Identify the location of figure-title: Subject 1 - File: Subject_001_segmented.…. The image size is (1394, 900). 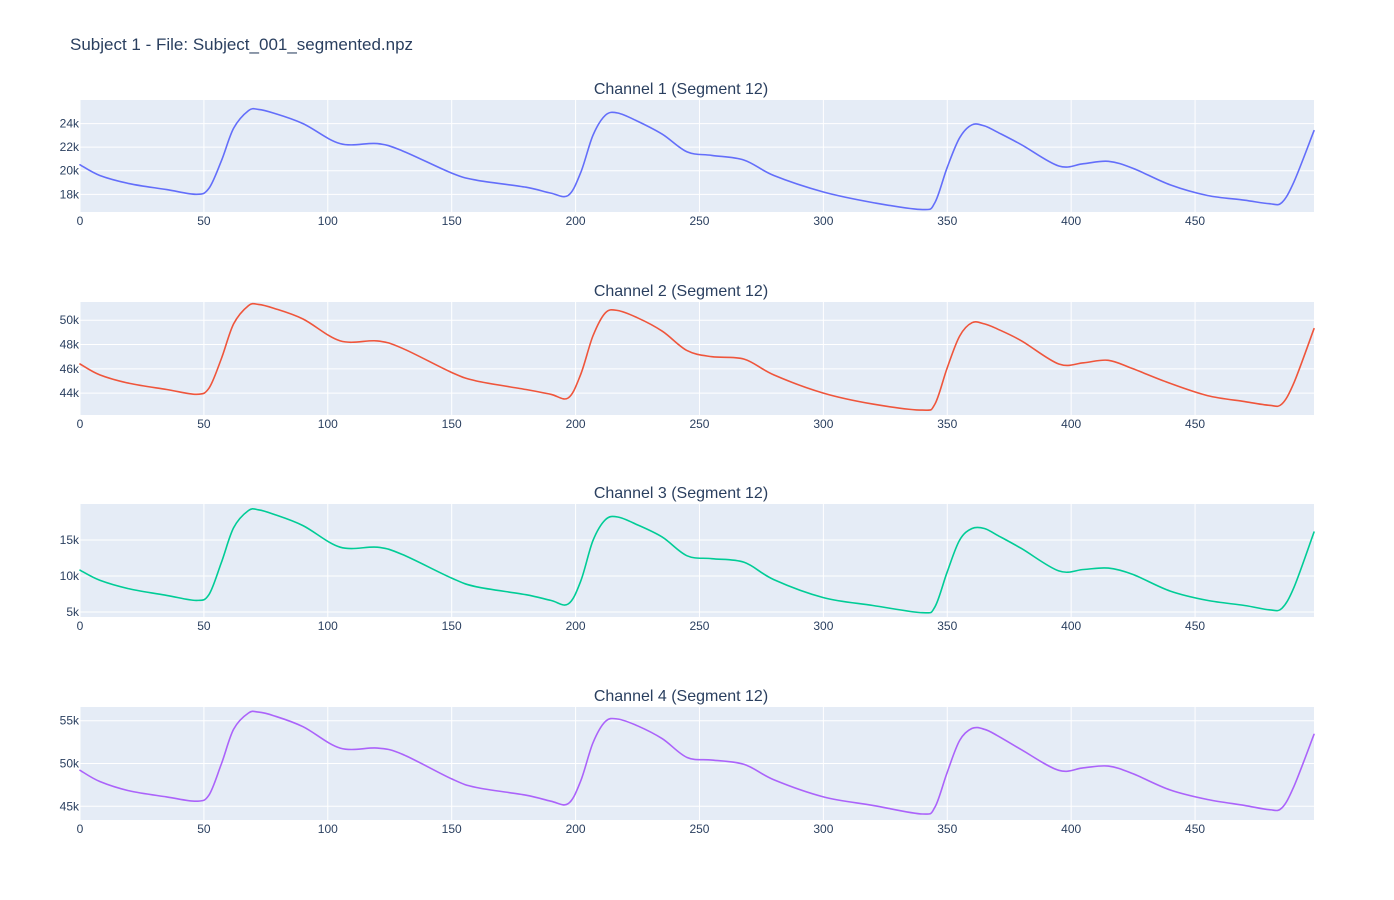
(241, 44).